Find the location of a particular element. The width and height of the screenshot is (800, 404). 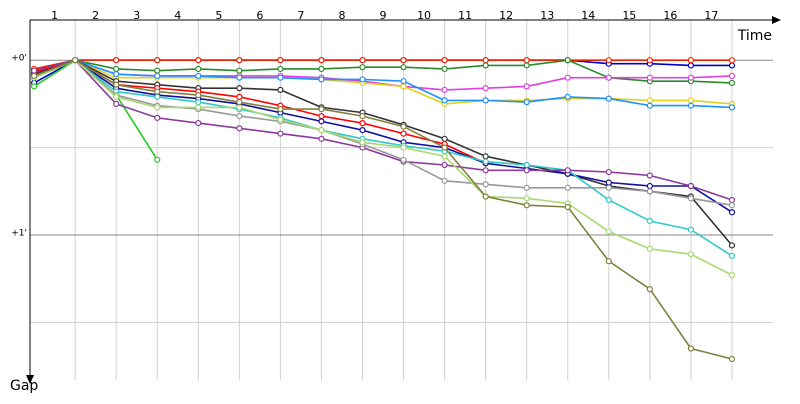

y-tick-label: +1' is located at coordinates (19, 233).